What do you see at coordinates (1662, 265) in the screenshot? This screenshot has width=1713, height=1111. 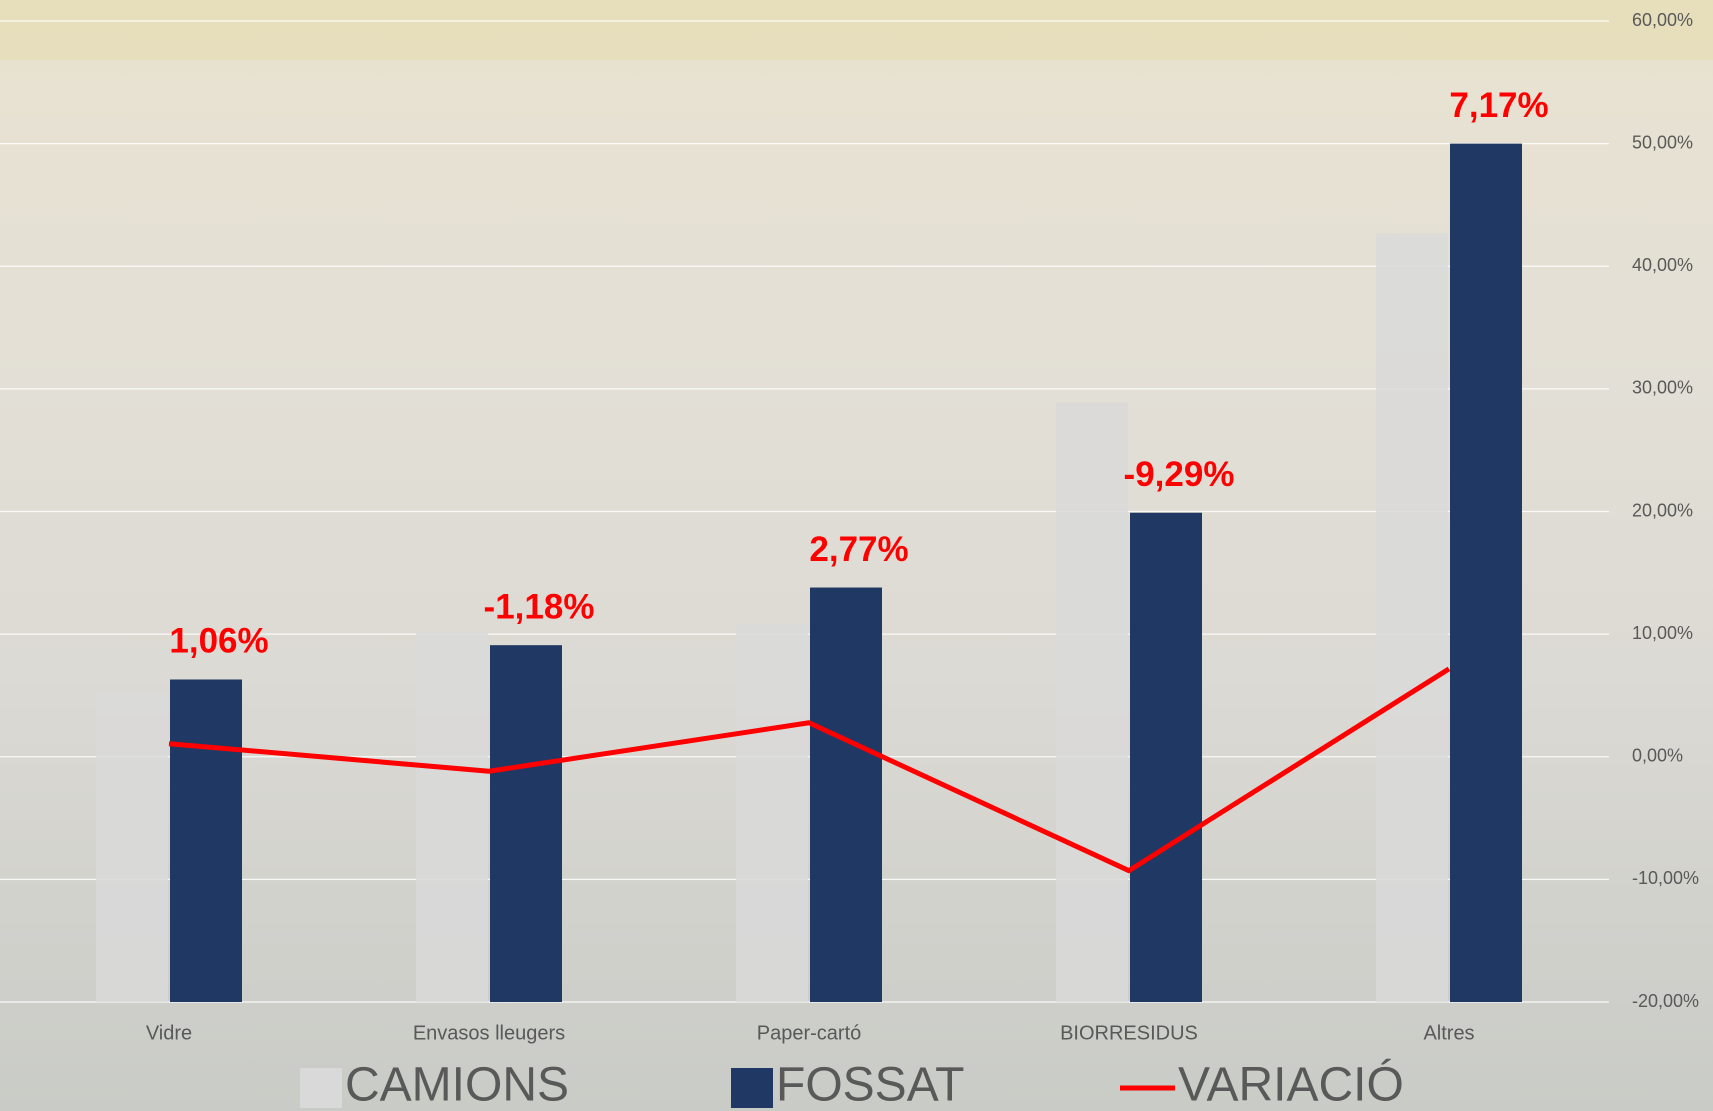 I see `y-tick-label: 40,00%` at bounding box center [1662, 265].